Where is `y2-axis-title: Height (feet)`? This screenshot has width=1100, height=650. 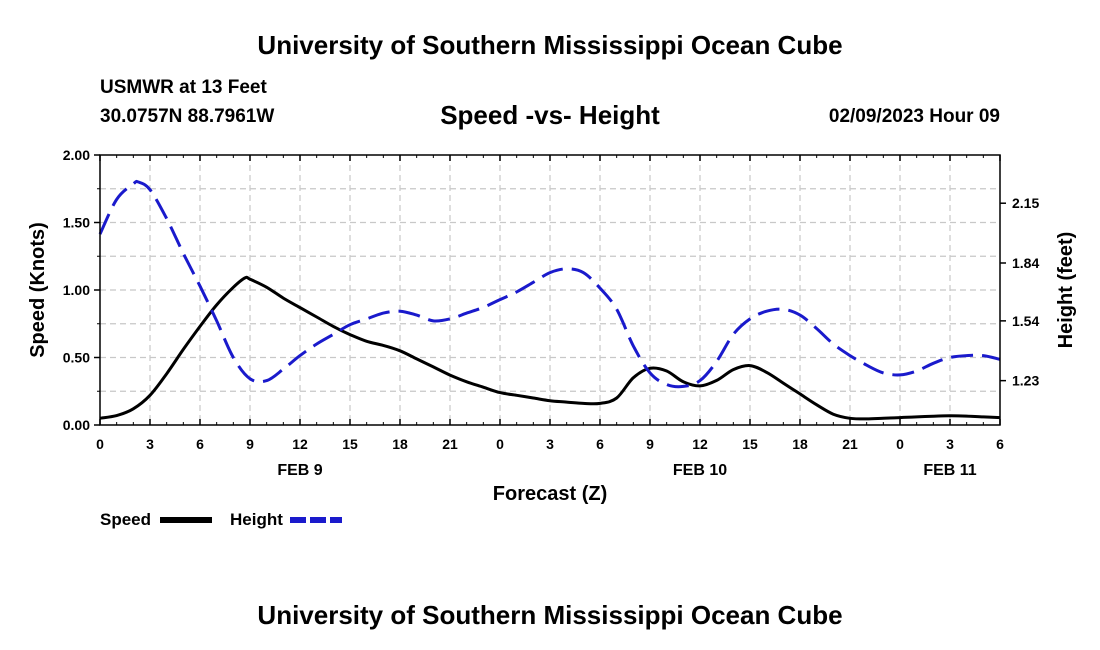
y2-axis-title: Height (feet) is located at coordinates (1066, 290).